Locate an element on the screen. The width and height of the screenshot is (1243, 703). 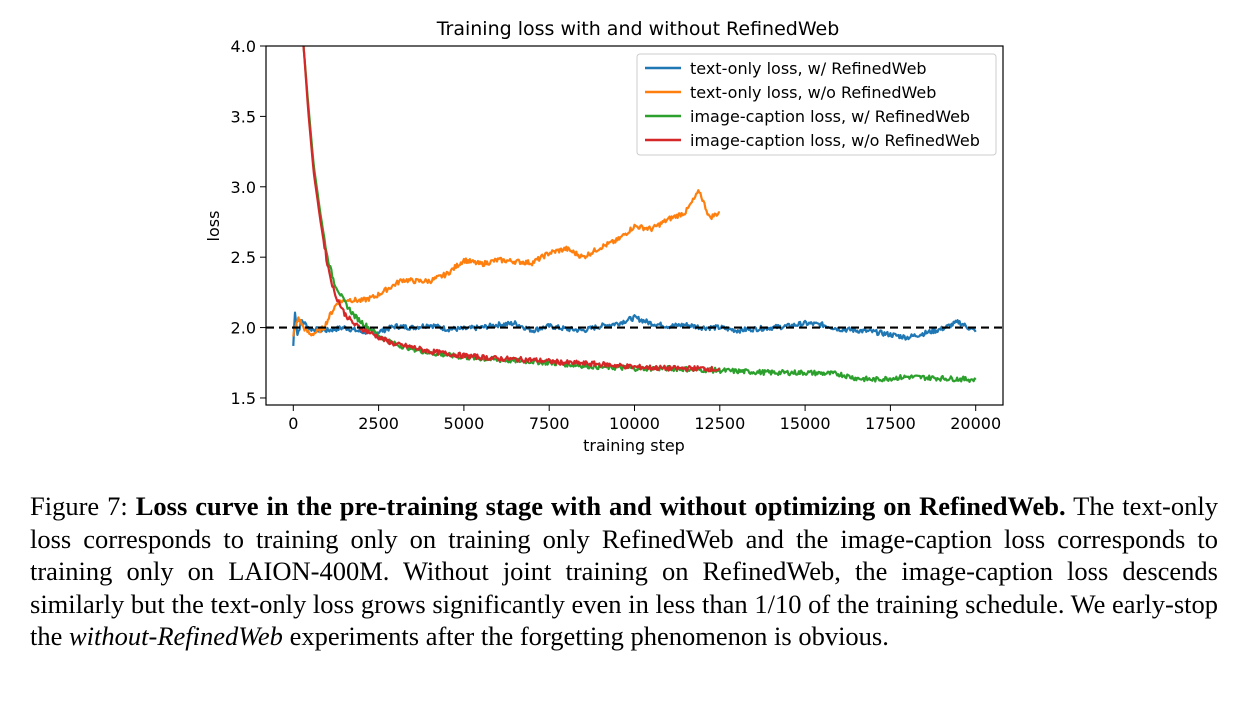
y-tick-label: 1.5 is located at coordinates (243, 398).